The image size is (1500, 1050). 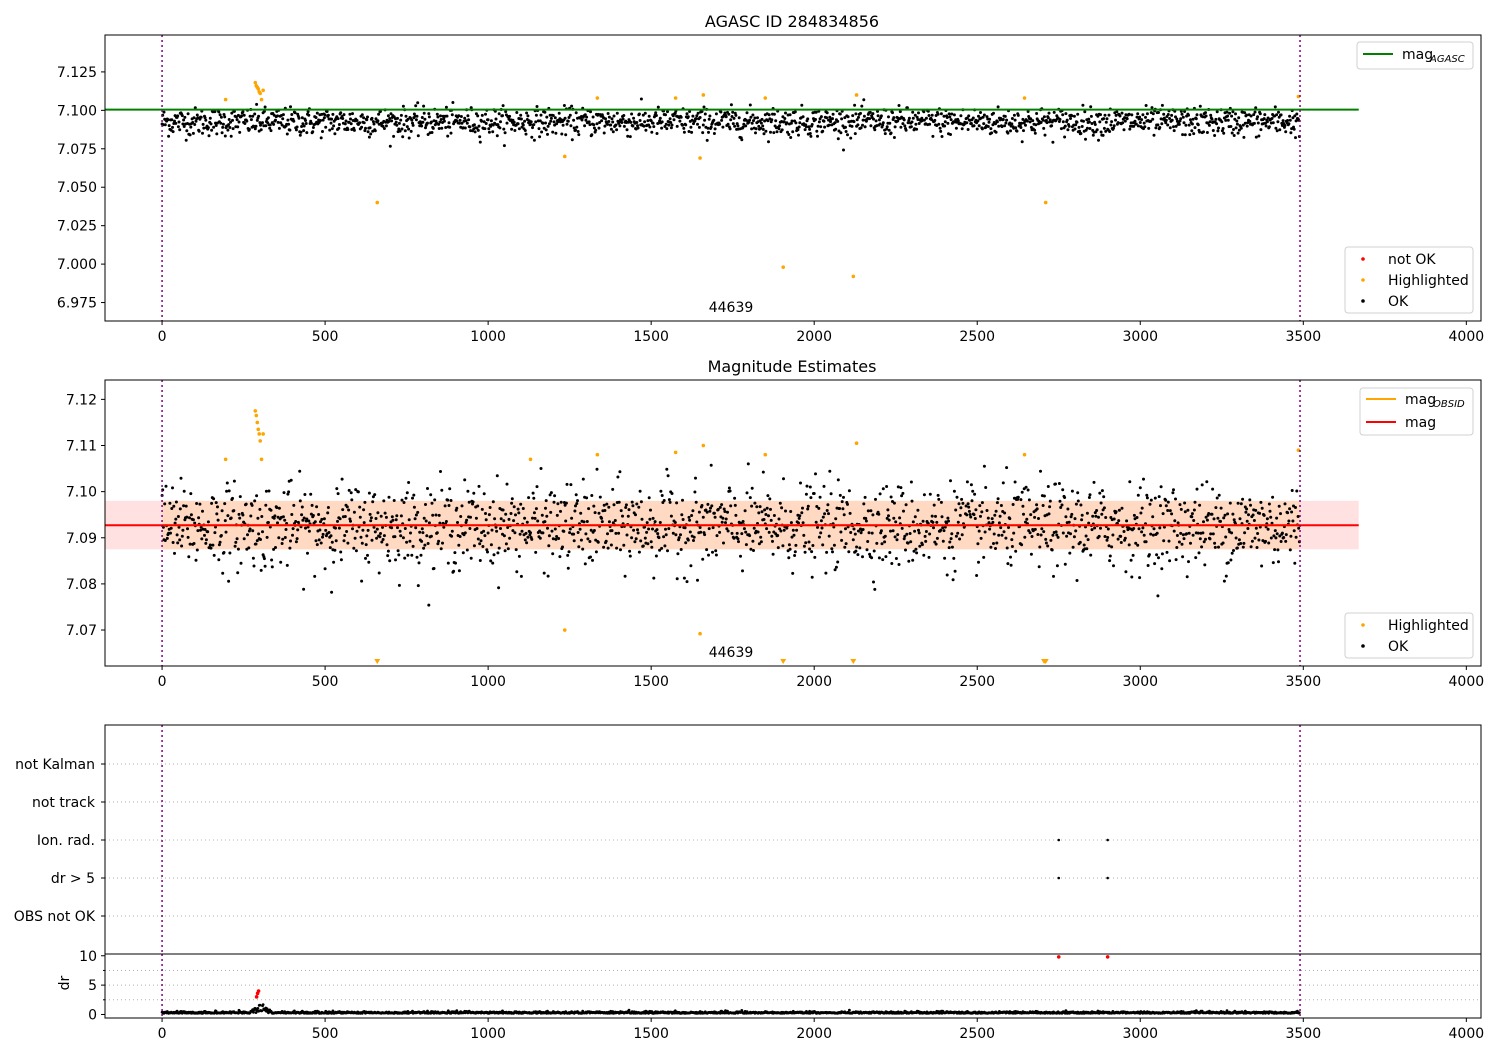 What do you see at coordinates (731, 308) in the screenshot?
I see `annotation-obsid: 44639` at bounding box center [731, 308].